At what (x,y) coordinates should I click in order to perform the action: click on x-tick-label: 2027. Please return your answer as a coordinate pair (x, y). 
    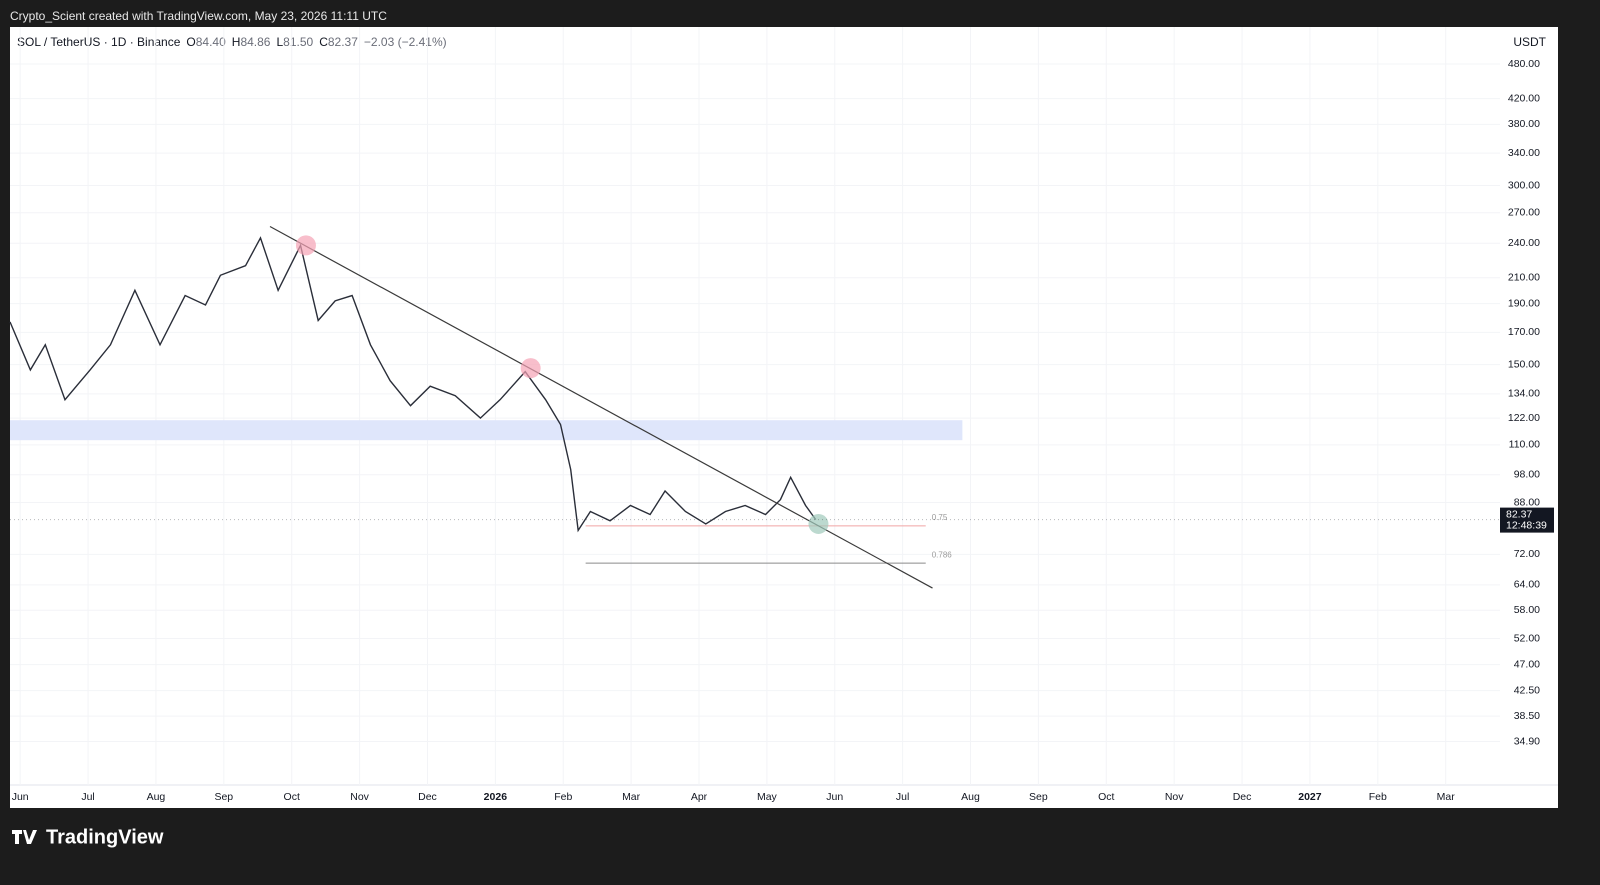
    Looking at the image, I should click on (1310, 797).